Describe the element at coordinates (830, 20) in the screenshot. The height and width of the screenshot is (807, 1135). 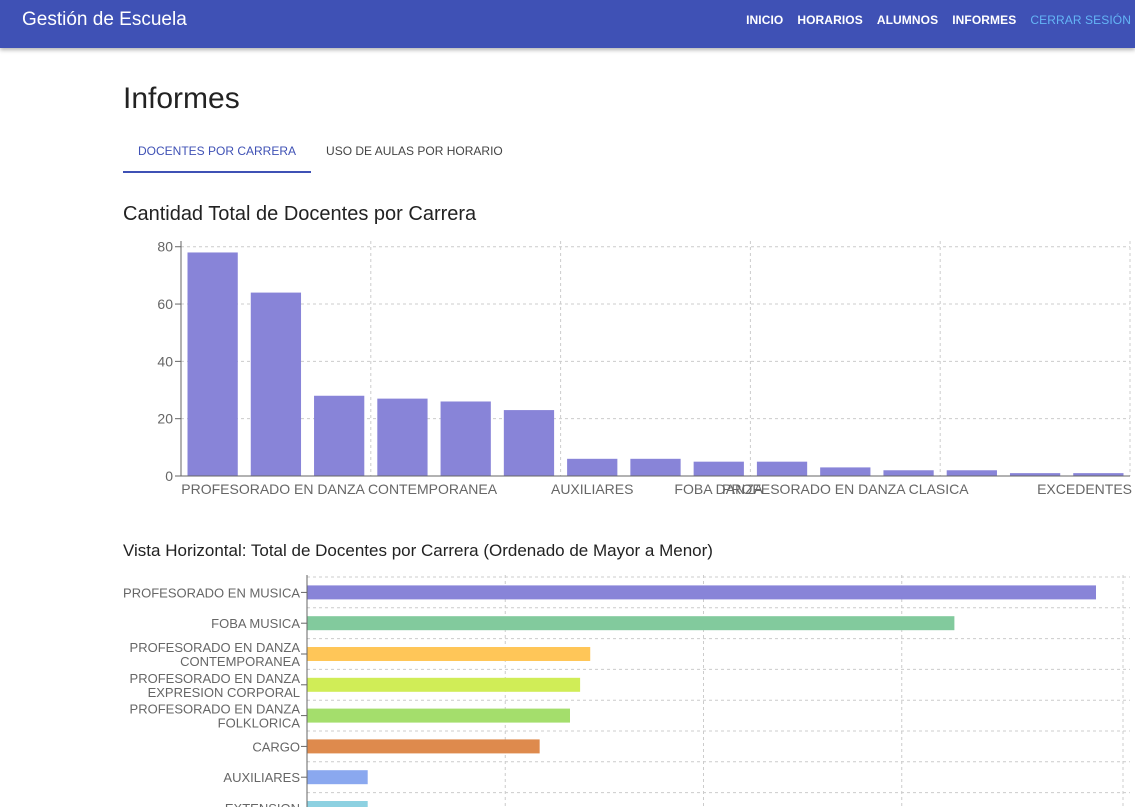
I see `nav-horarios: HORARIOS` at that location.